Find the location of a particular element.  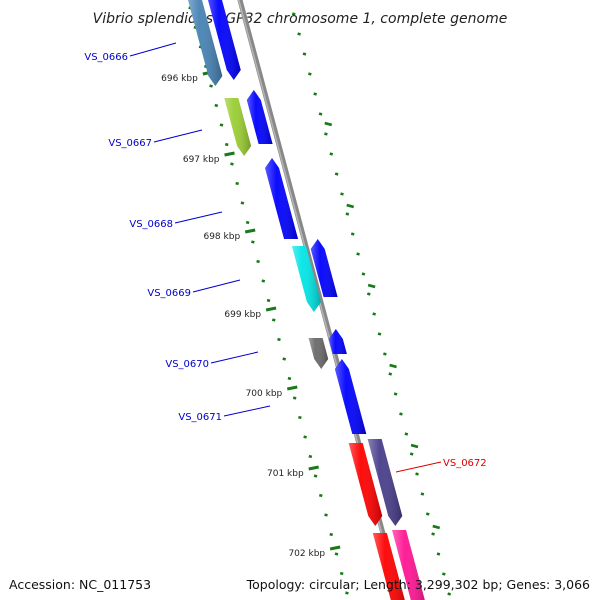

kbp-tick-label: 701 kbp is located at coordinates (285, 474).